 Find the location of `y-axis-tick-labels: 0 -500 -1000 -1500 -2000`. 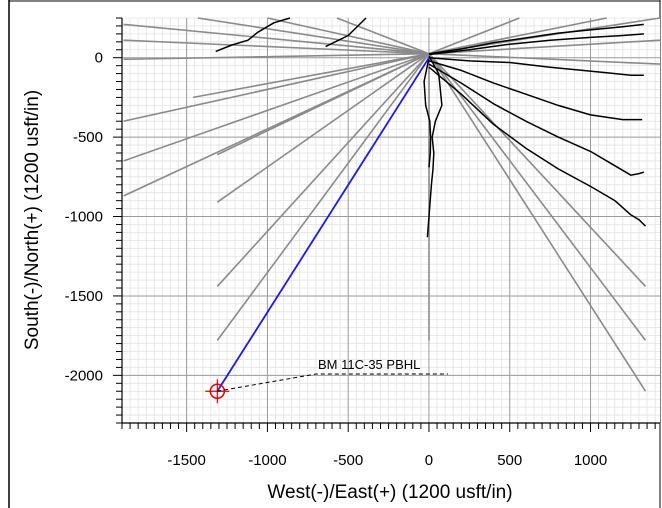

y-axis-tick-labels: 0 -500 -1000 -1500 -2000 is located at coordinates (84, 217).